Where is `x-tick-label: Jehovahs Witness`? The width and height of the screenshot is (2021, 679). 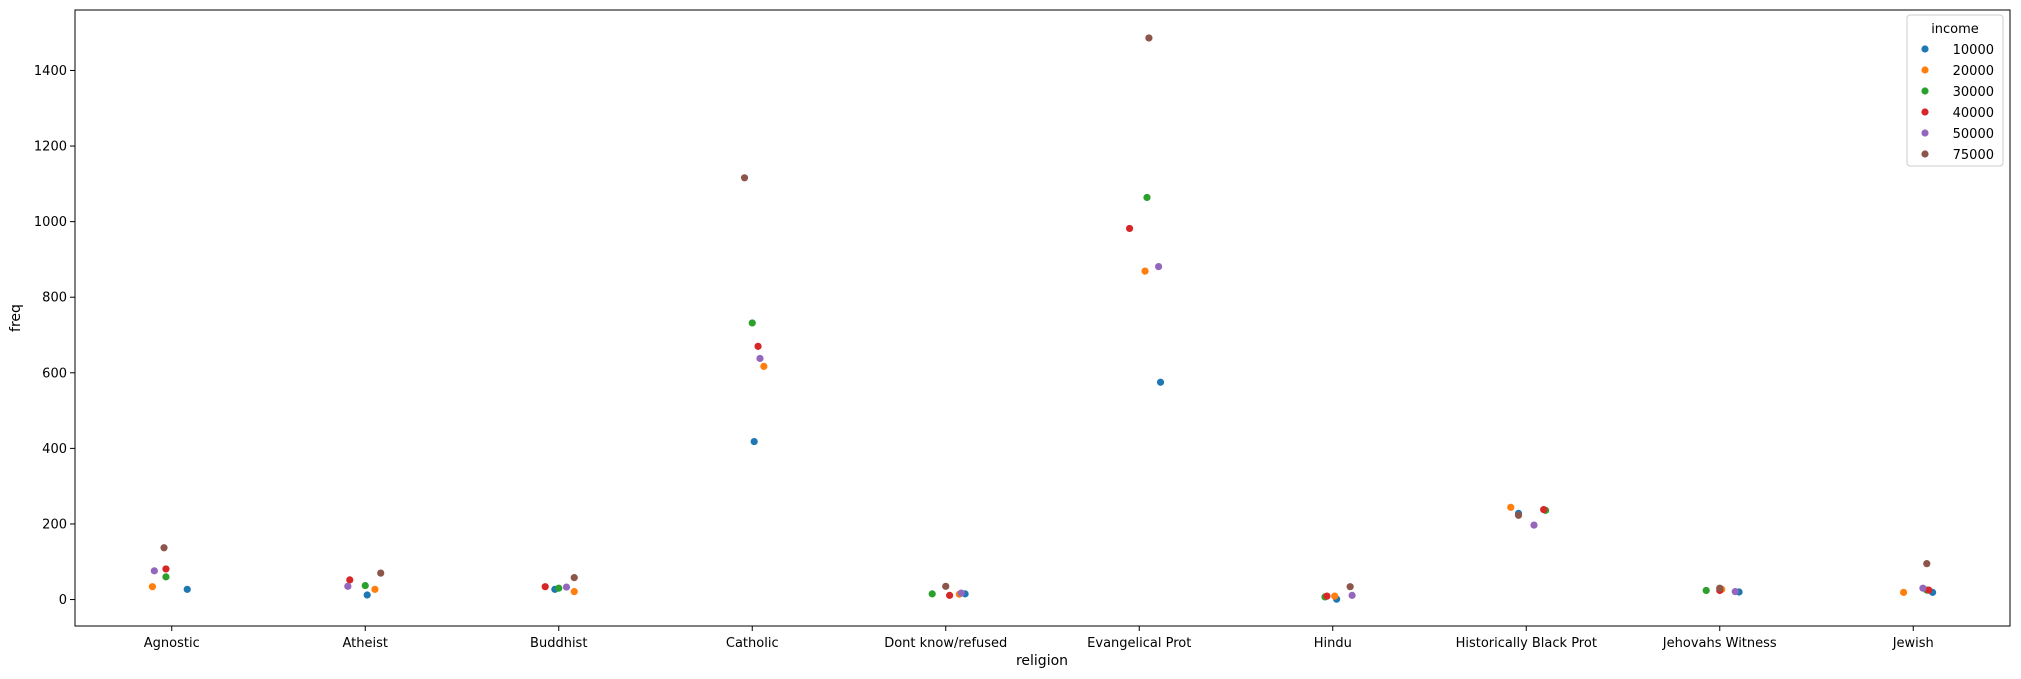
x-tick-label: Jehovahs Witness is located at coordinates (1719, 643).